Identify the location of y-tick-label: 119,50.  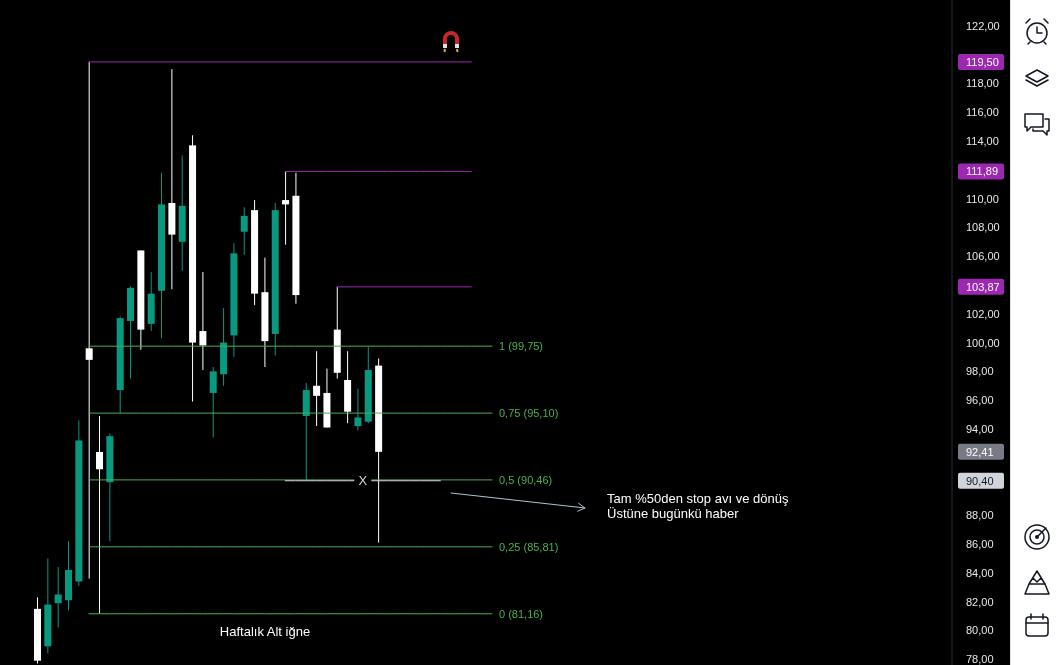
(982, 61).